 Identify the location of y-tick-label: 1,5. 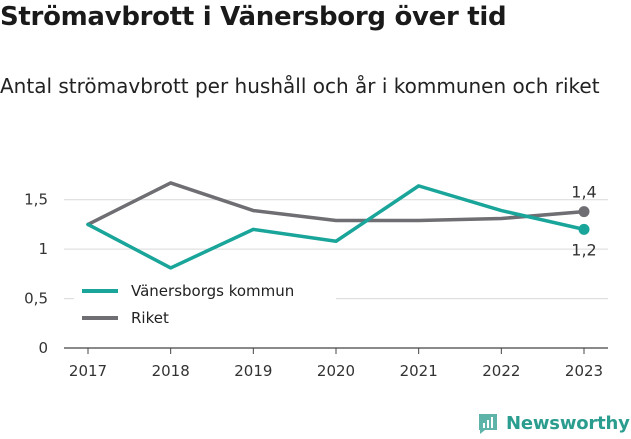
(36, 200).